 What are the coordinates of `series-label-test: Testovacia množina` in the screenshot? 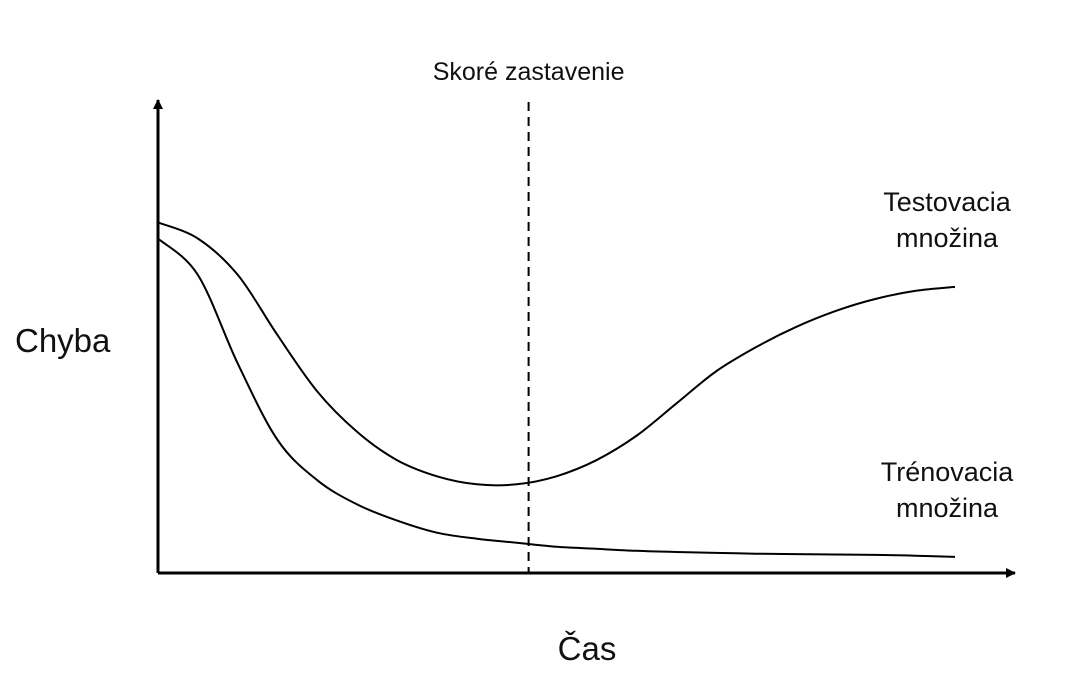 It's located at (947, 220).